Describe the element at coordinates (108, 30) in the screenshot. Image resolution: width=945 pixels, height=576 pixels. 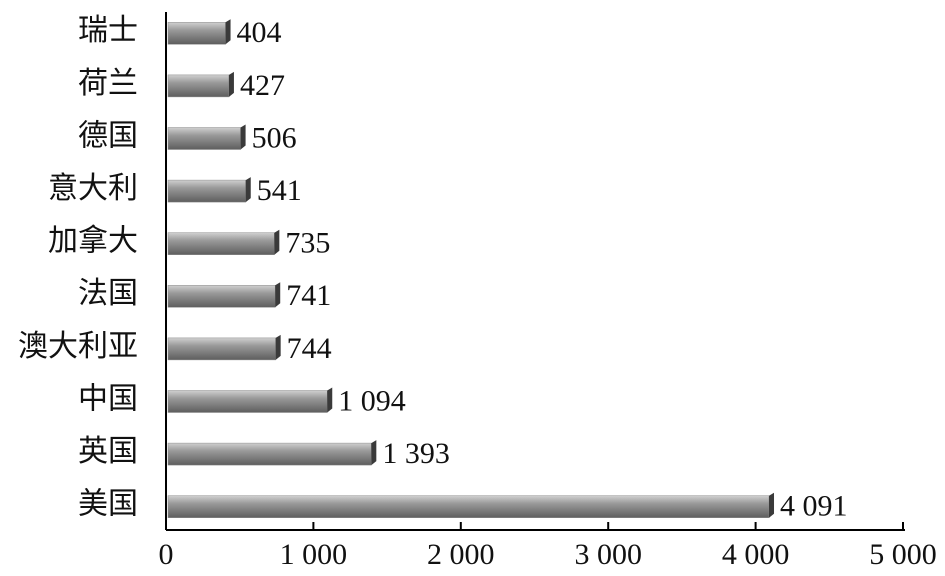
I see `y-tick-label: 瑞士` at that location.